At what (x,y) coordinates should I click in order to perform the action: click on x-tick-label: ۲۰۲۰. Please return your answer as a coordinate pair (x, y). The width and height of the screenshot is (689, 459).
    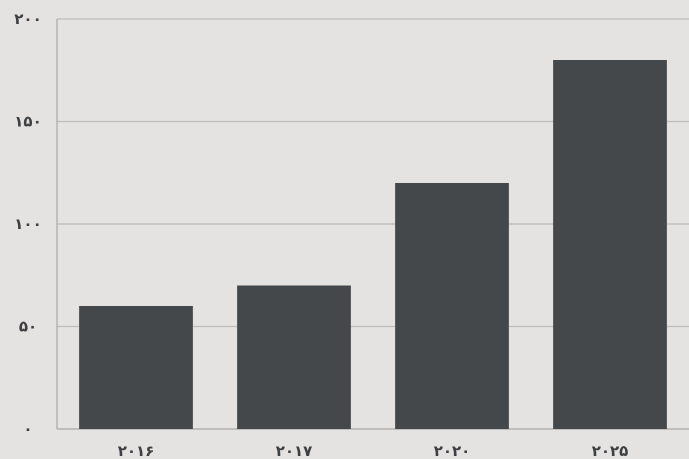
    Looking at the image, I should click on (452, 450).